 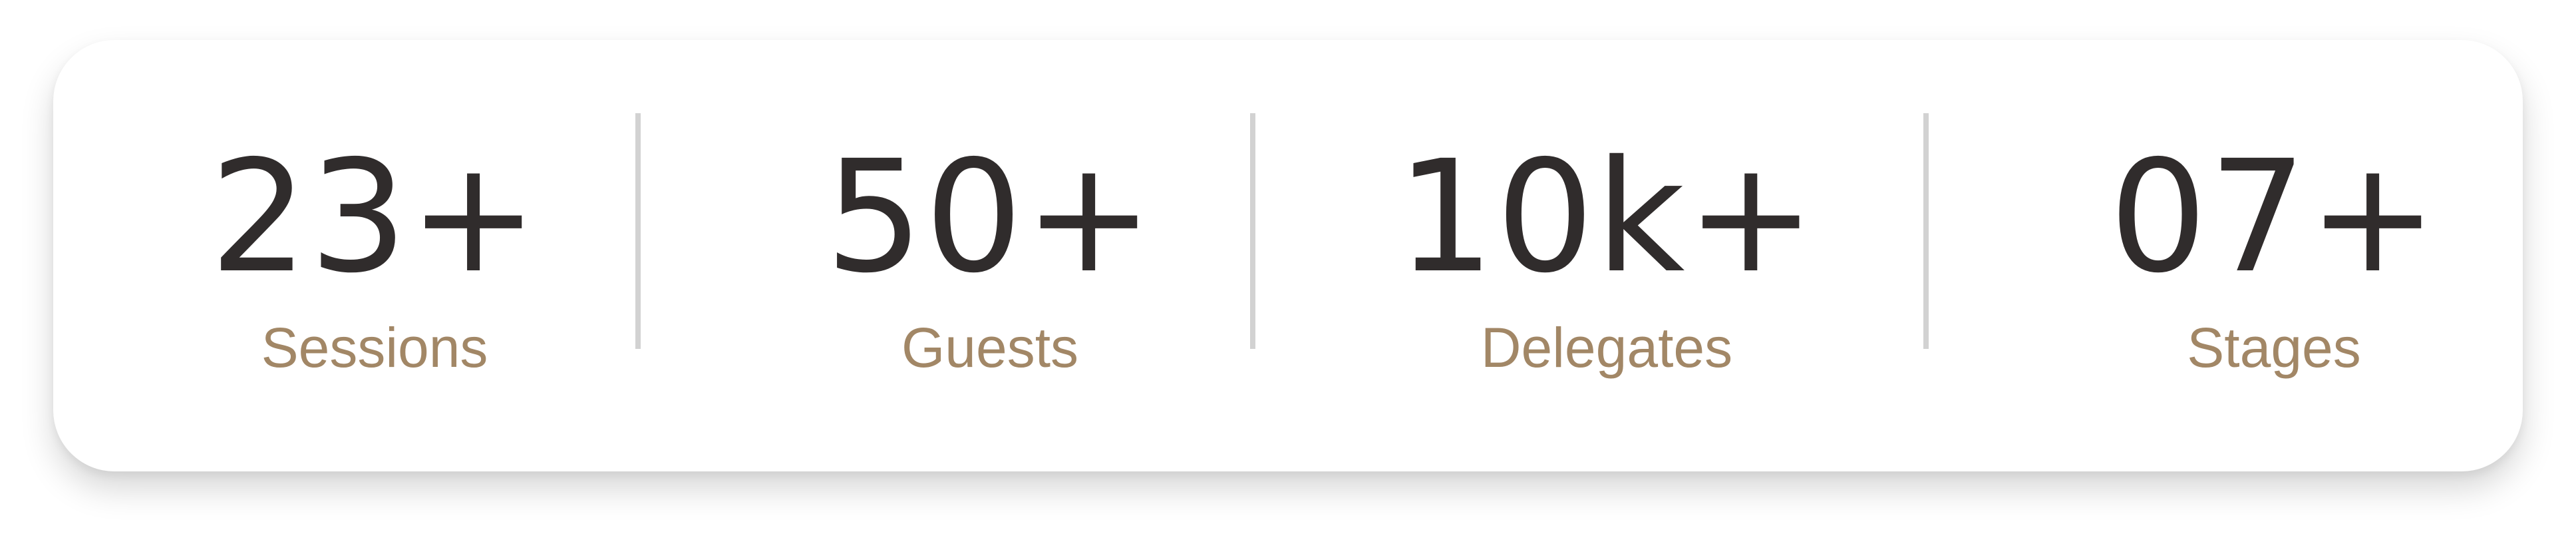 What do you see at coordinates (375, 217) in the screenshot?
I see `stat-value: 23+` at bounding box center [375, 217].